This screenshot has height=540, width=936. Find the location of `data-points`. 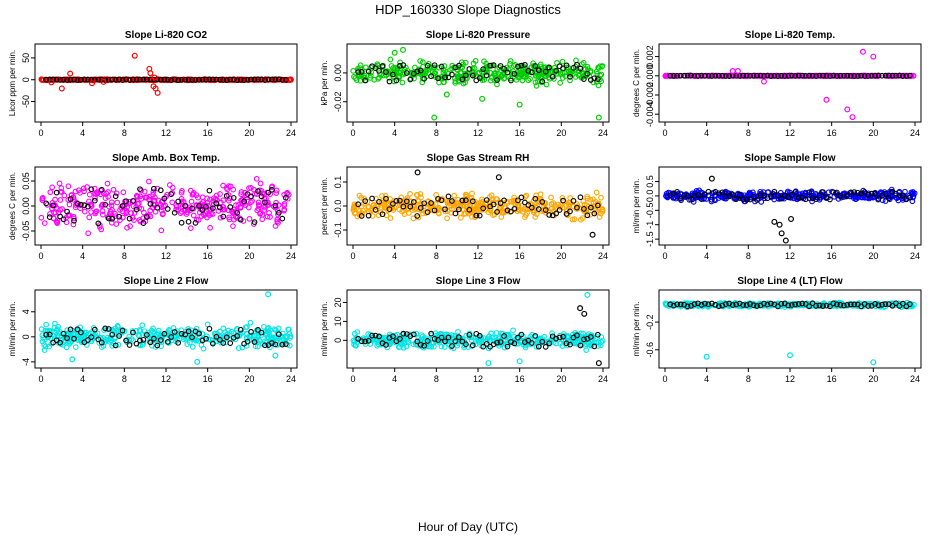

data-points is located at coordinates (790, 209).